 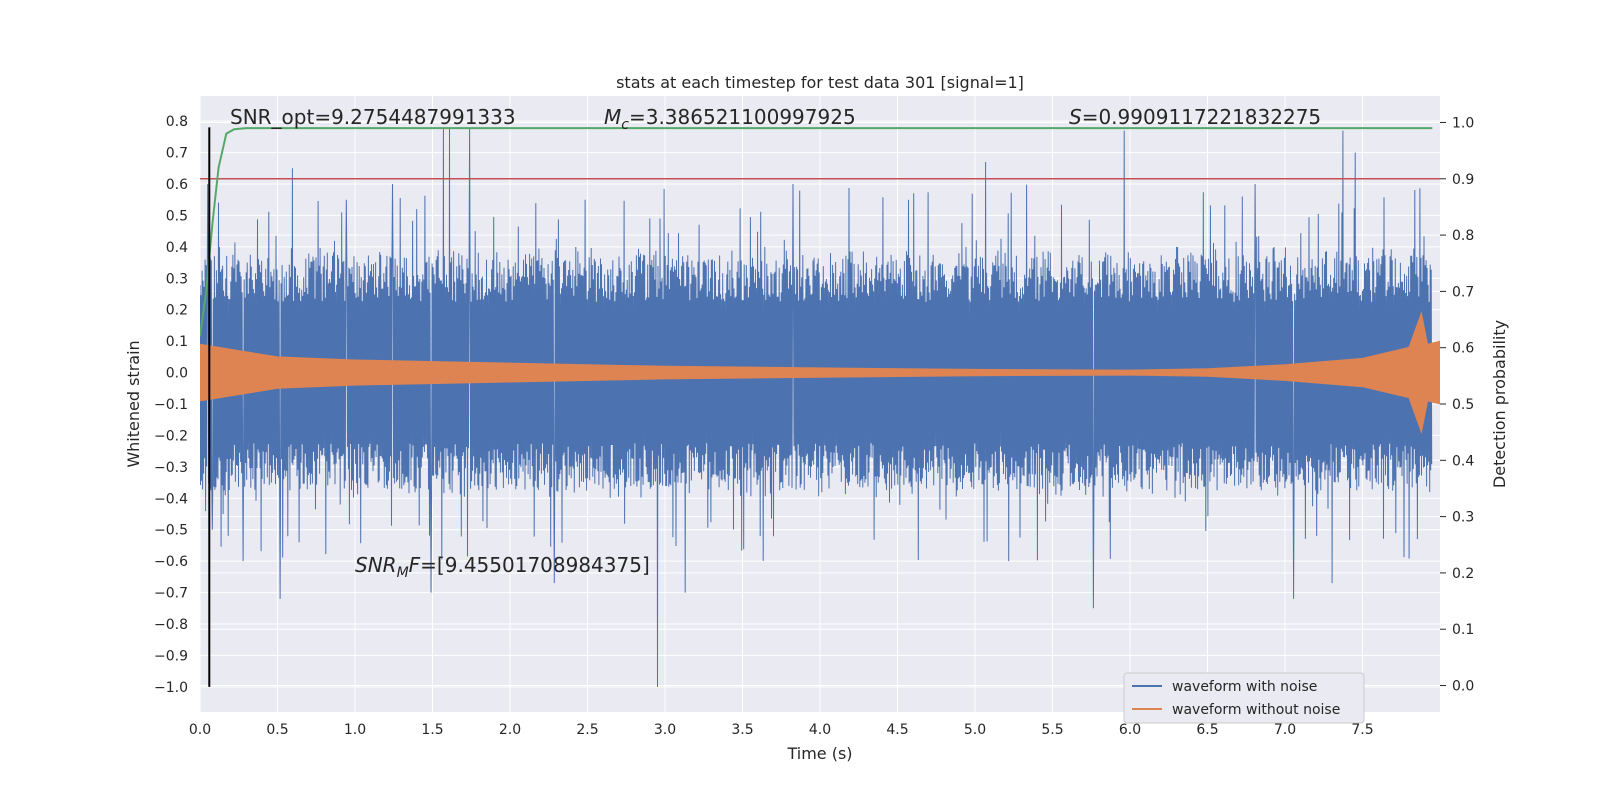 What do you see at coordinates (1195, 117) in the screenshot?
I see `annotation-match: S=0.9909117221832275` at bounding box center [1195, 117].